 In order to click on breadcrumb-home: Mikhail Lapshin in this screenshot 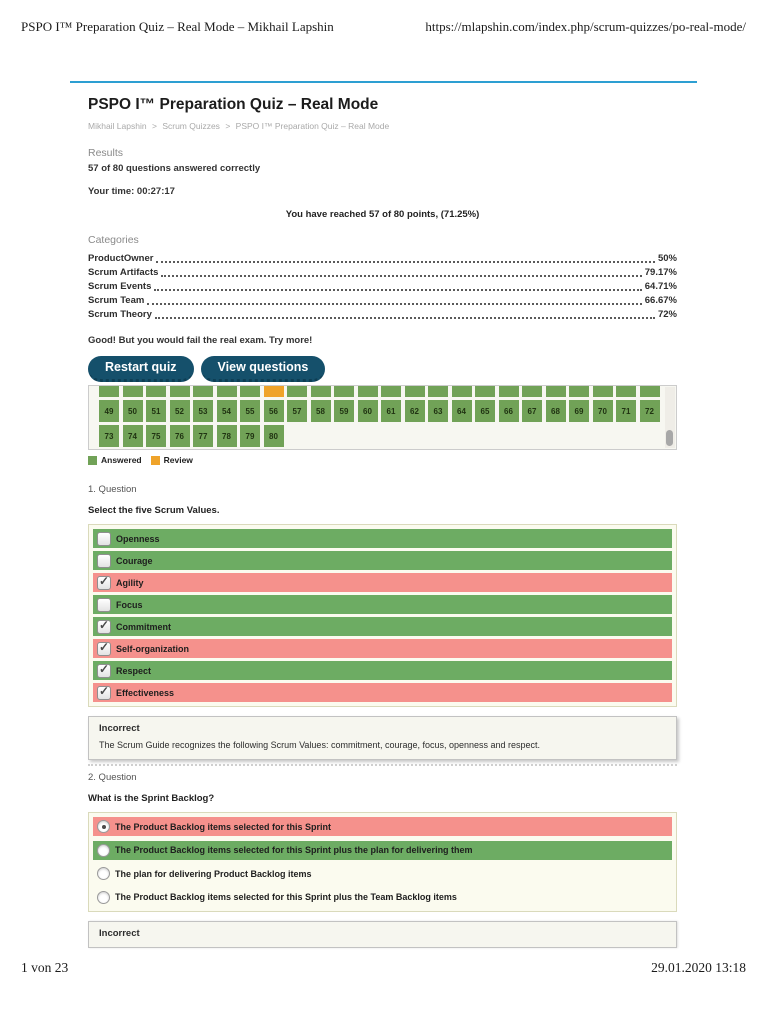, I will do `click(117, 126)`.